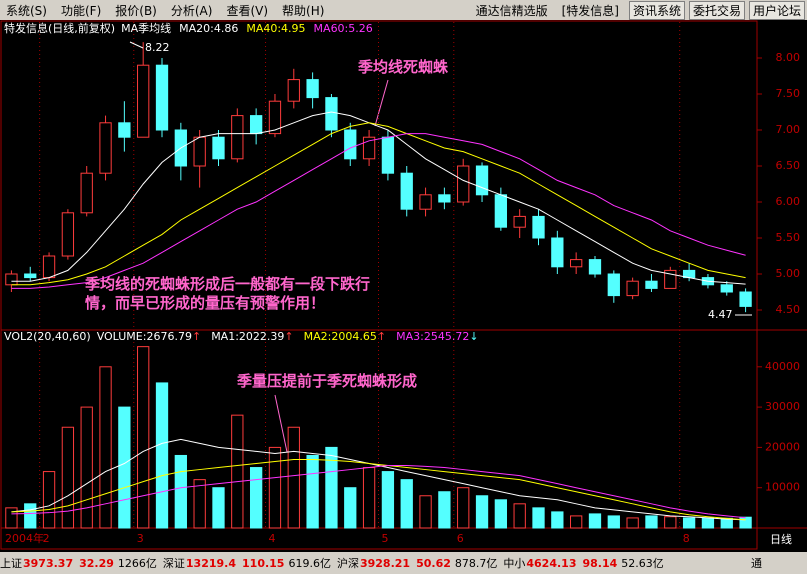 Image resolution: width=807 pixels, height=574 pixels. Describe the element at coordinates (417, 563) in the screenshot. I see `index-item: 沪深3928.21 50.62 878.7亿` at that location.